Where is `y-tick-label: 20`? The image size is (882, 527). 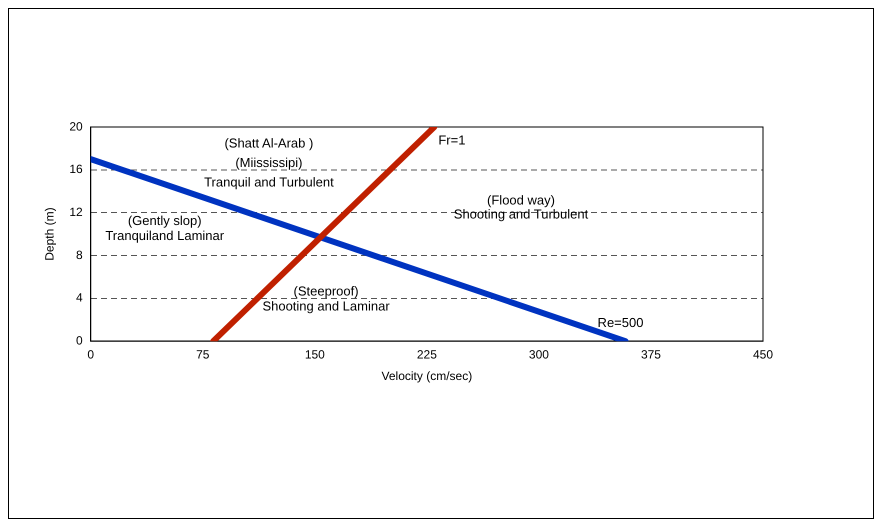
y-tick-label: 20 is located at coordinates (76, 126).